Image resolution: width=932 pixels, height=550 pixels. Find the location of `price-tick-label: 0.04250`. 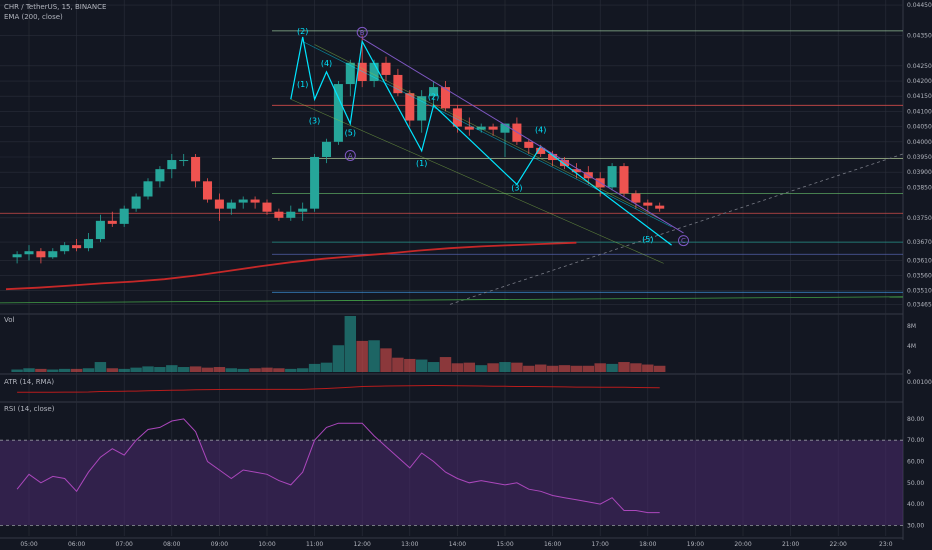

price-tick-label: 0.04250 is located at coordinates (919, 66).